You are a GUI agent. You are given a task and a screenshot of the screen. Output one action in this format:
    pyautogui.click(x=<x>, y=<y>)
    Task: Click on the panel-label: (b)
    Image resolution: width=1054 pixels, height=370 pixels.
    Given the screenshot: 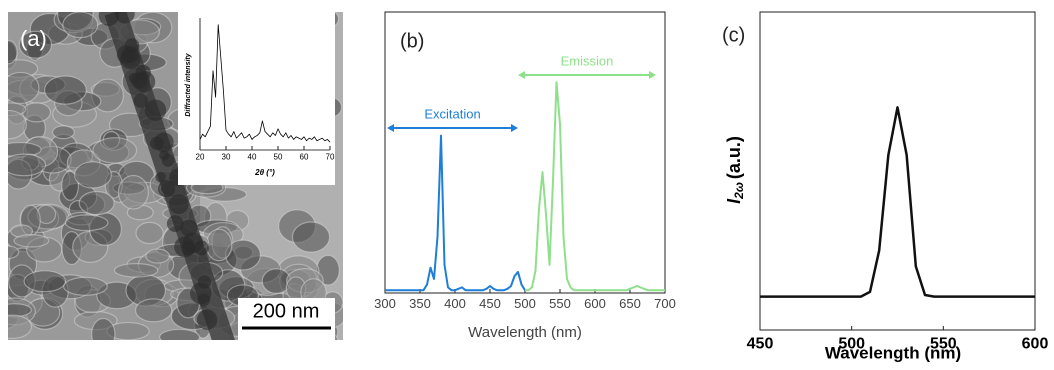 What is the action you would take?
    pyautogui.click(x=412, y=41)
    